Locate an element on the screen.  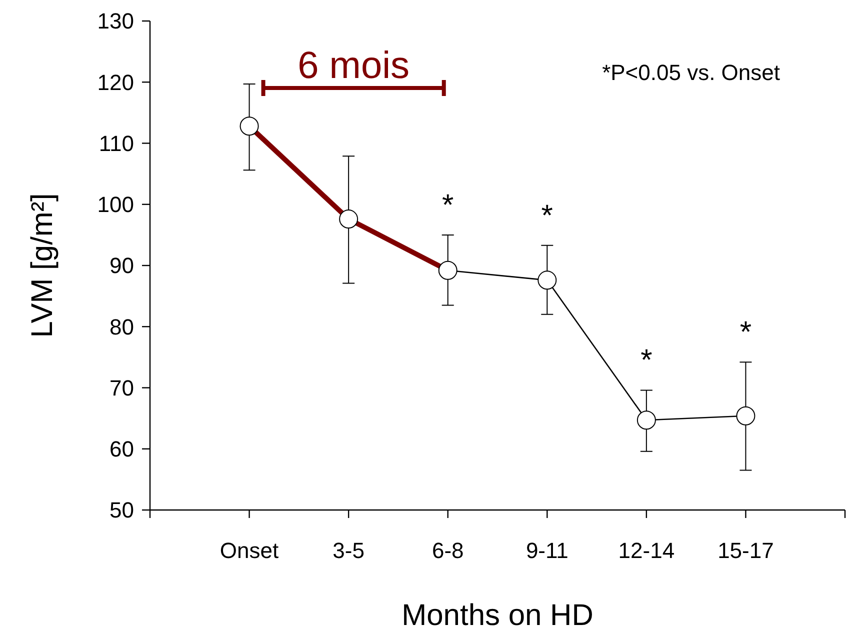
y-tick-label: 130 is located at coordinates (115, 21).